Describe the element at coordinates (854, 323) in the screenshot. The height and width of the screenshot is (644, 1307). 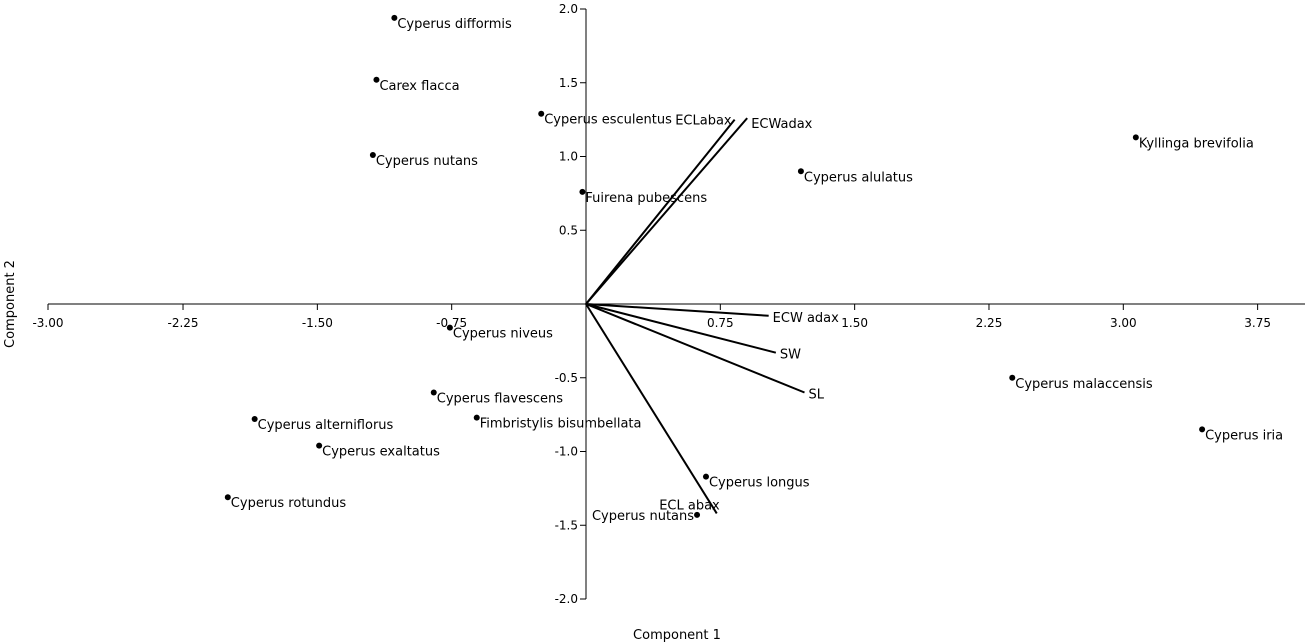
I see `x-tick-label: 1.50` at that location.